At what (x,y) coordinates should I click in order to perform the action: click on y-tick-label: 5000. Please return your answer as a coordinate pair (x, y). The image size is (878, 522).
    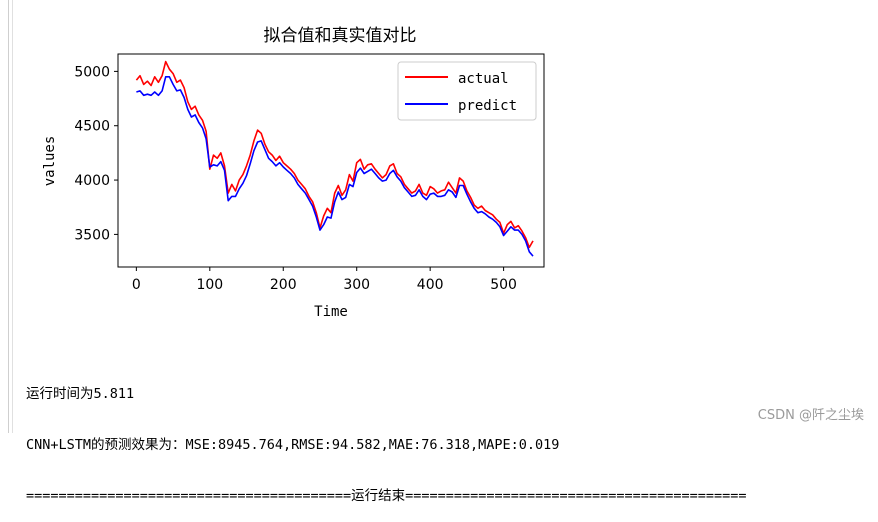
    Looking at the image, I should click on (92, 72).